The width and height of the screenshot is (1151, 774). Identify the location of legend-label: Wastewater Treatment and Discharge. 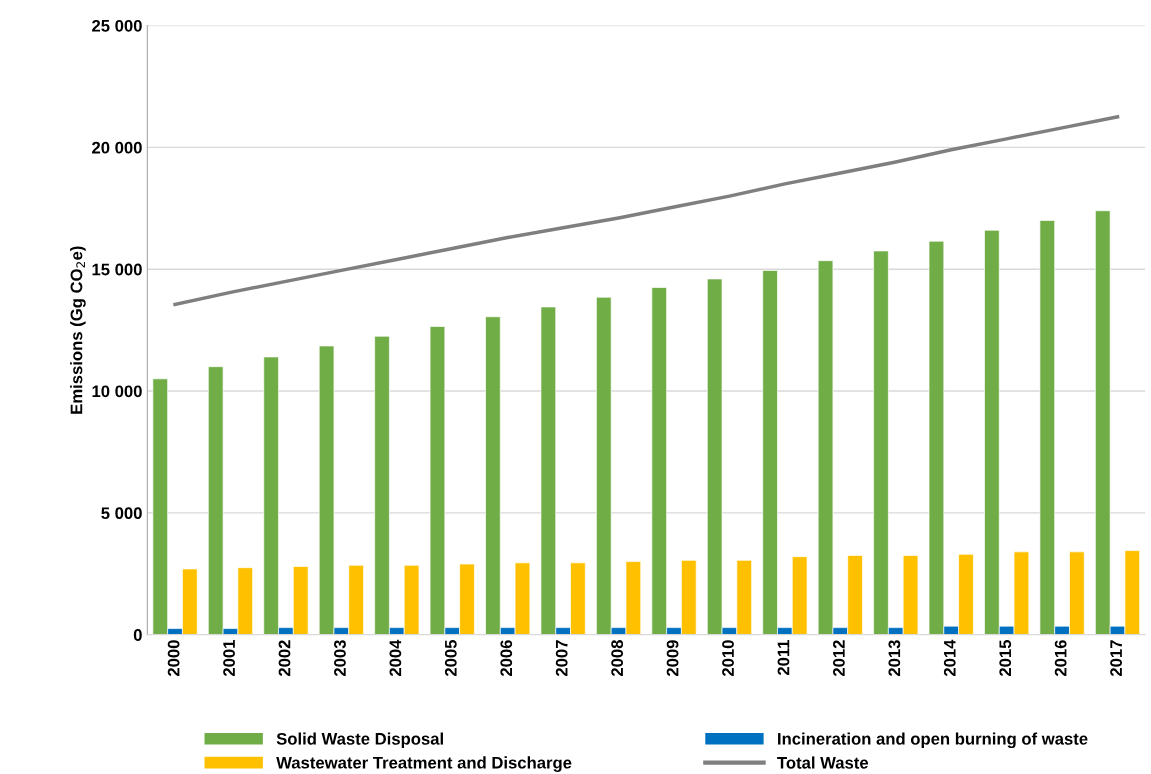
(424, 764).